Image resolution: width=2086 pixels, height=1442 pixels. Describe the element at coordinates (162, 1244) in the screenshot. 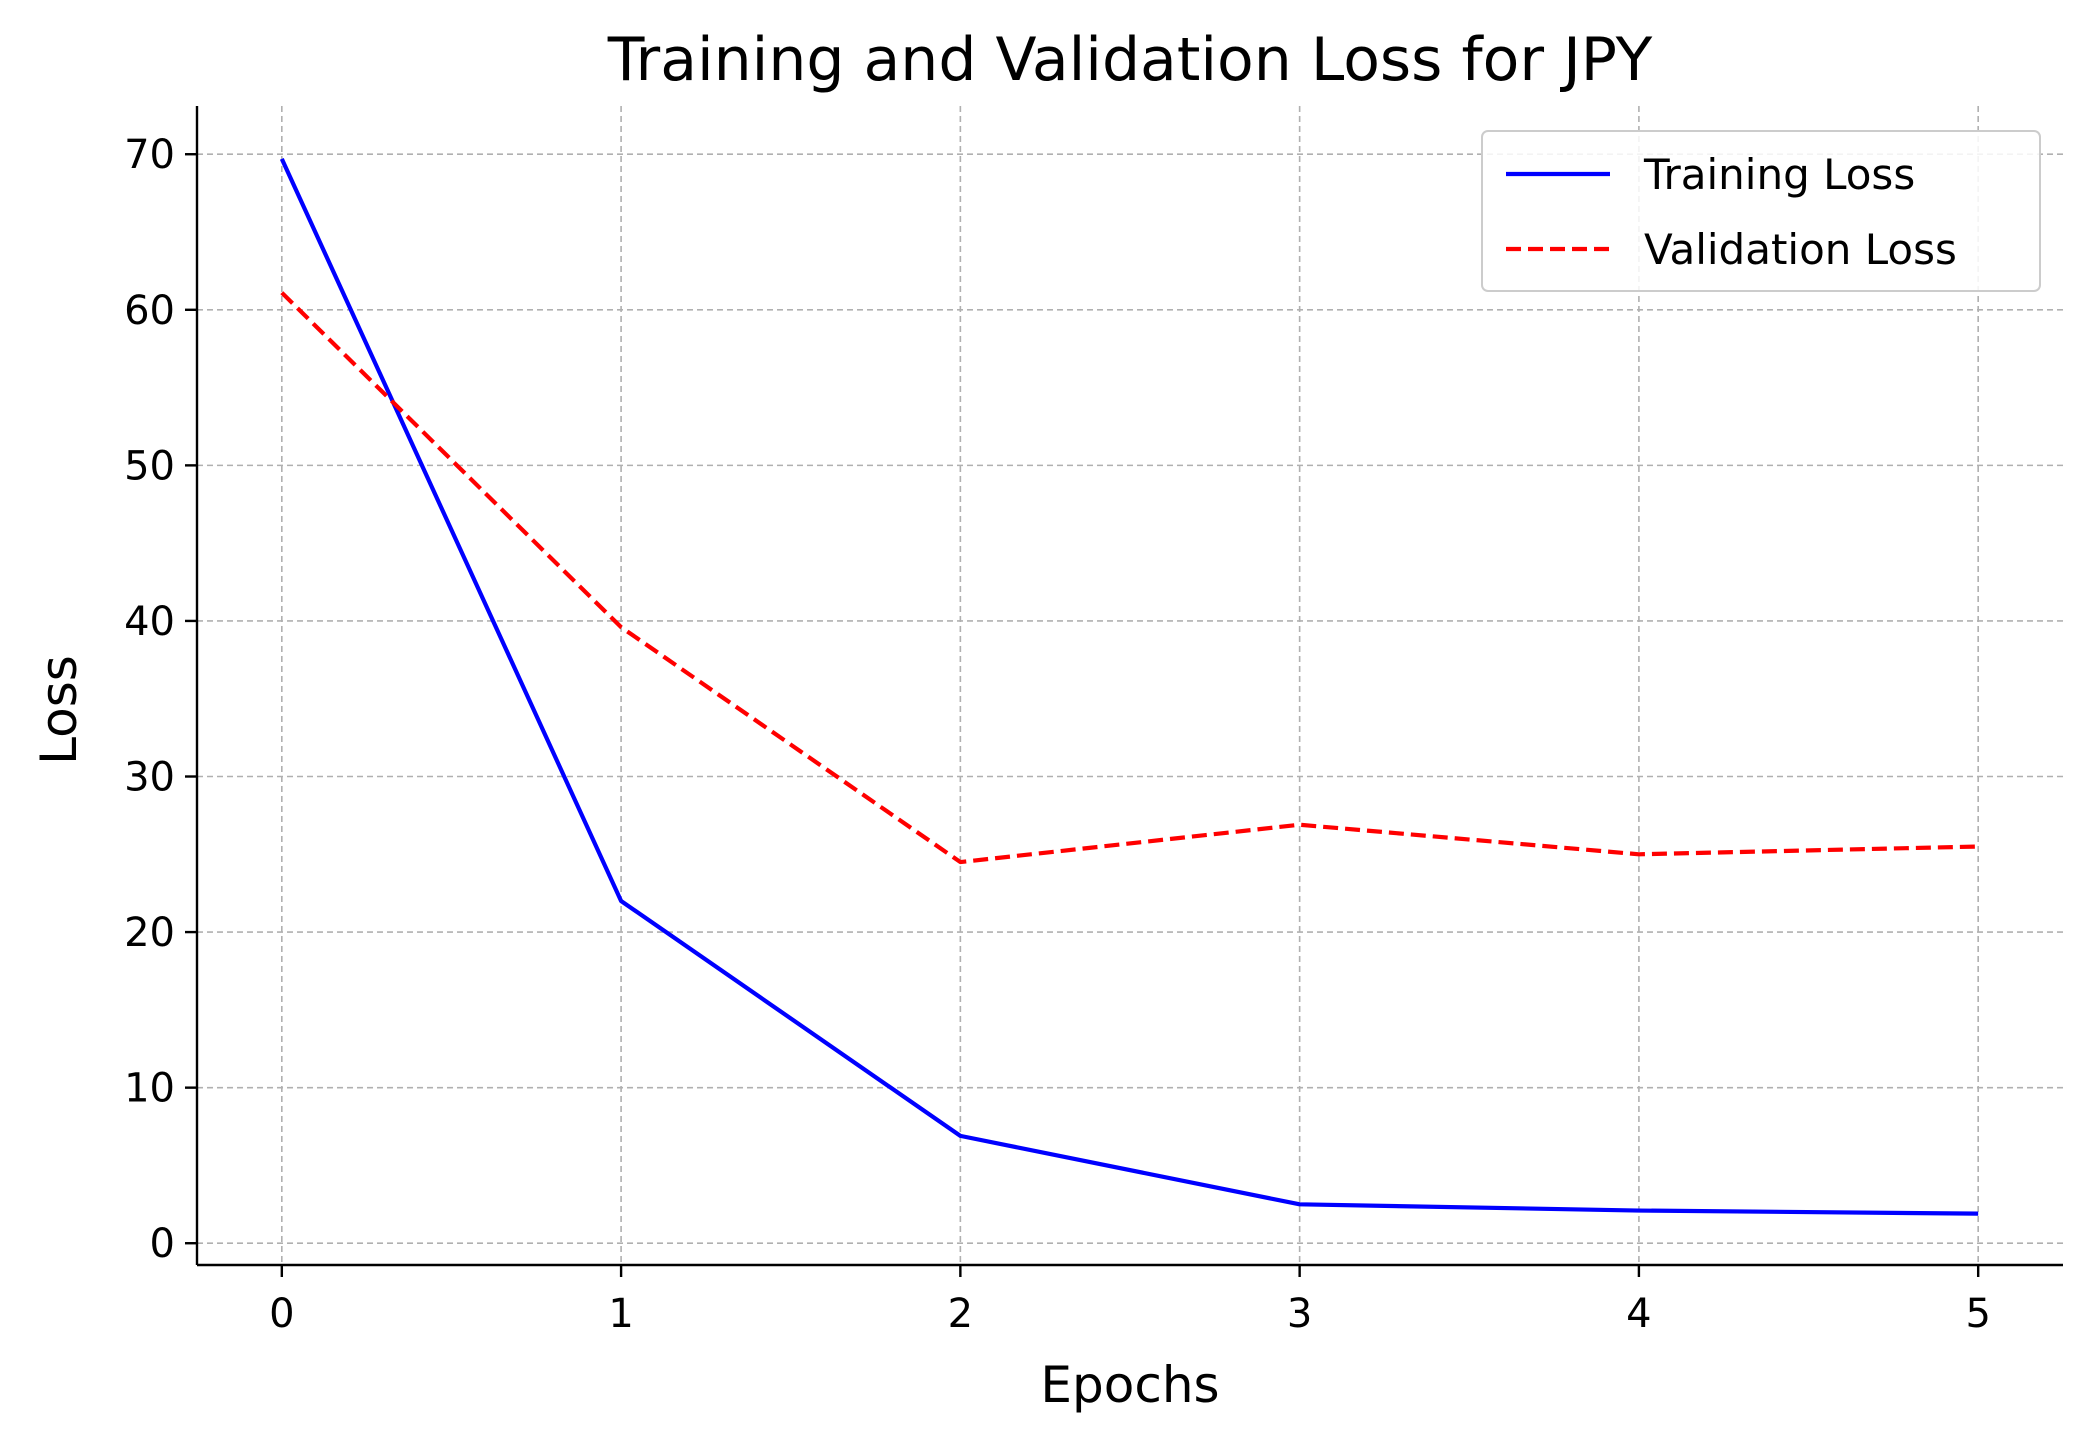

I see `y-tick-label: 0` at that location.